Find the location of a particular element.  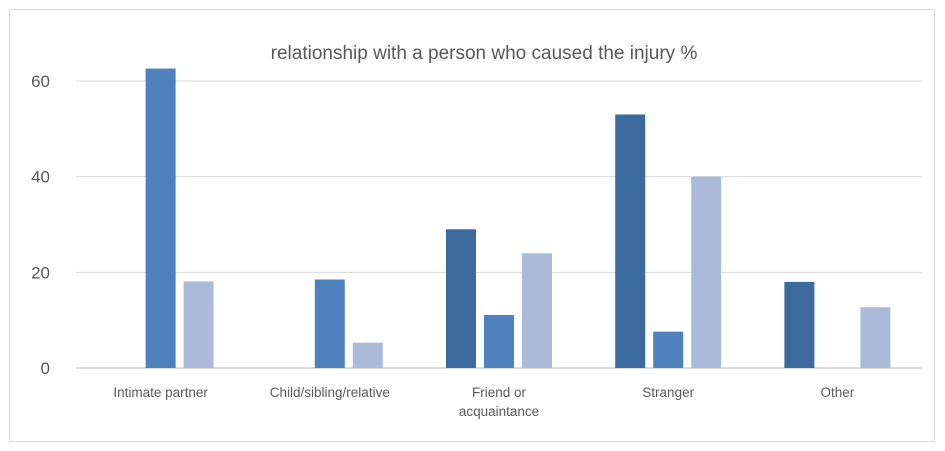

y-tick-label: 0 is located at coordinates (45, 368).